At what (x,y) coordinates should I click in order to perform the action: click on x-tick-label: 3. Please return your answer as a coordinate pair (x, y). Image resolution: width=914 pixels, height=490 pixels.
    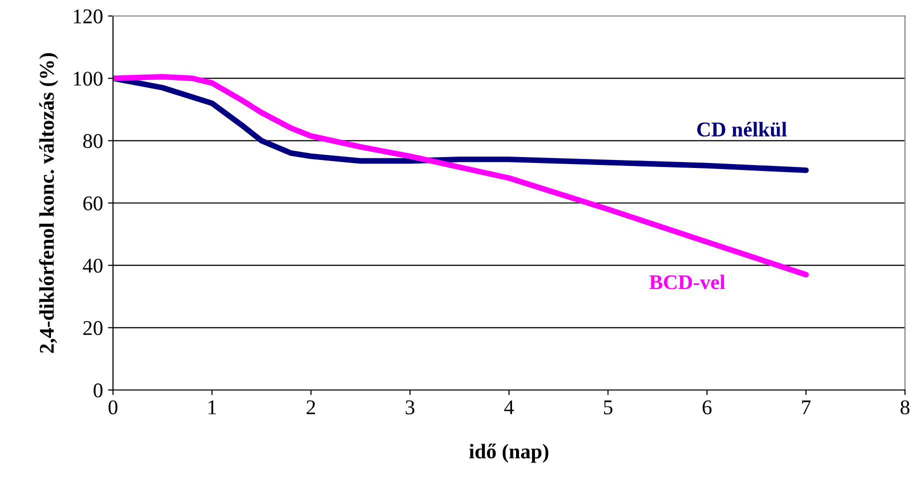
    Looking at the image, I should click on (410, 407).